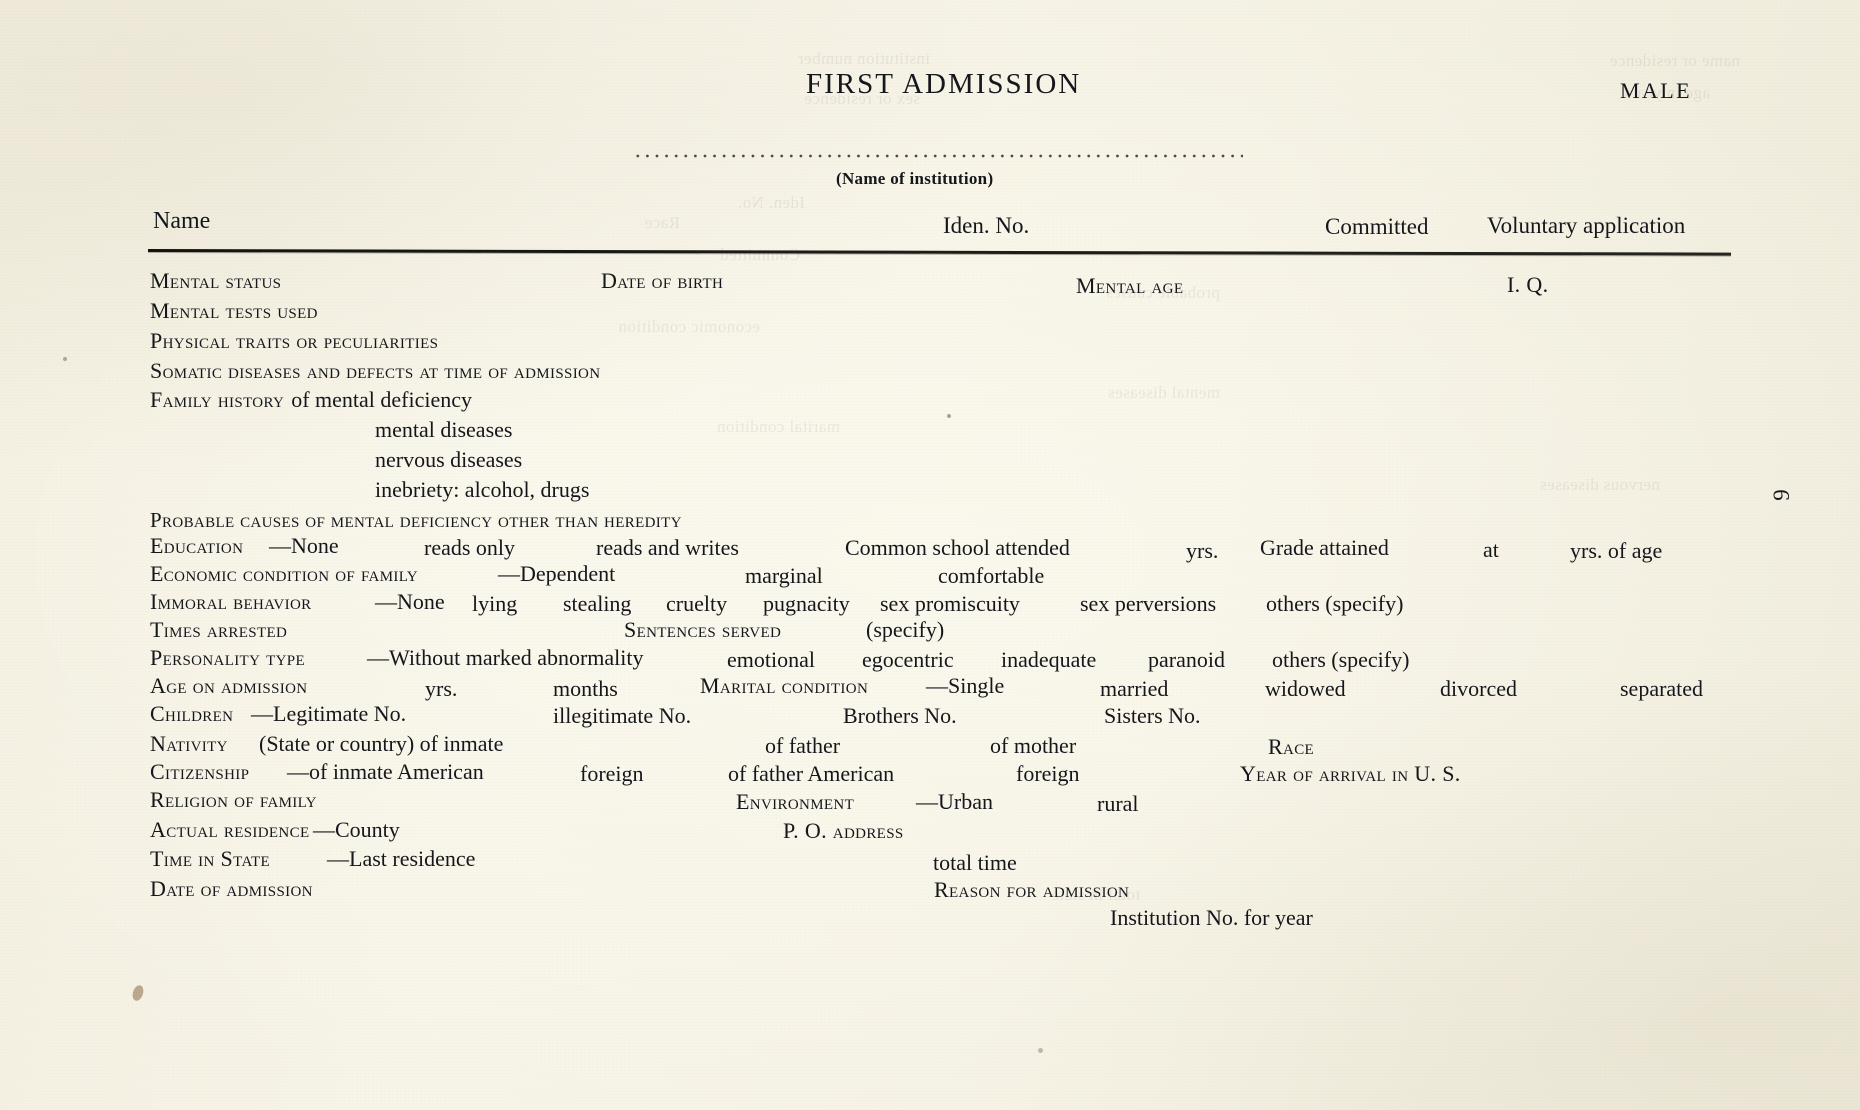 Image resolution: width=1860 pixels, height=1110 pixels. I want to click on voluntary-application-label: Voluntary application, so click(1586, 225).